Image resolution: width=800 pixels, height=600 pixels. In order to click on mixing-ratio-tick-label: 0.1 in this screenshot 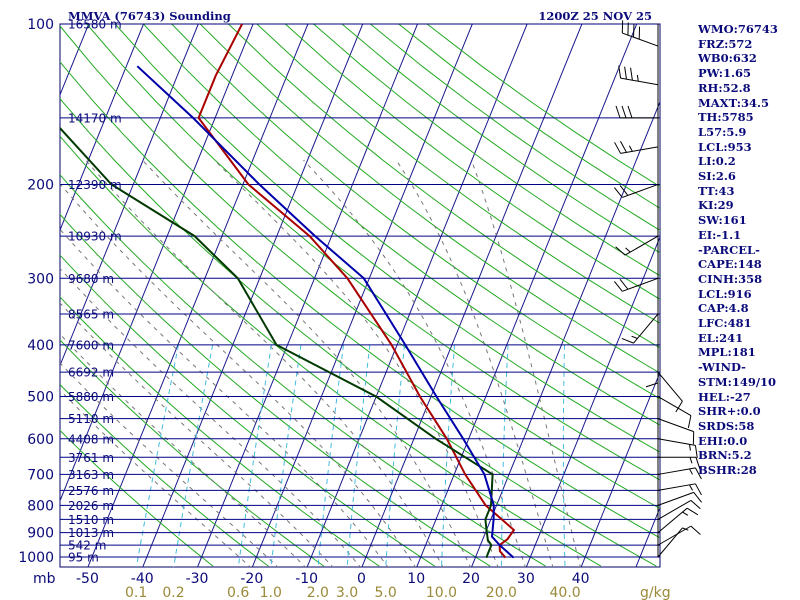, I will do `click(136, 592)`.